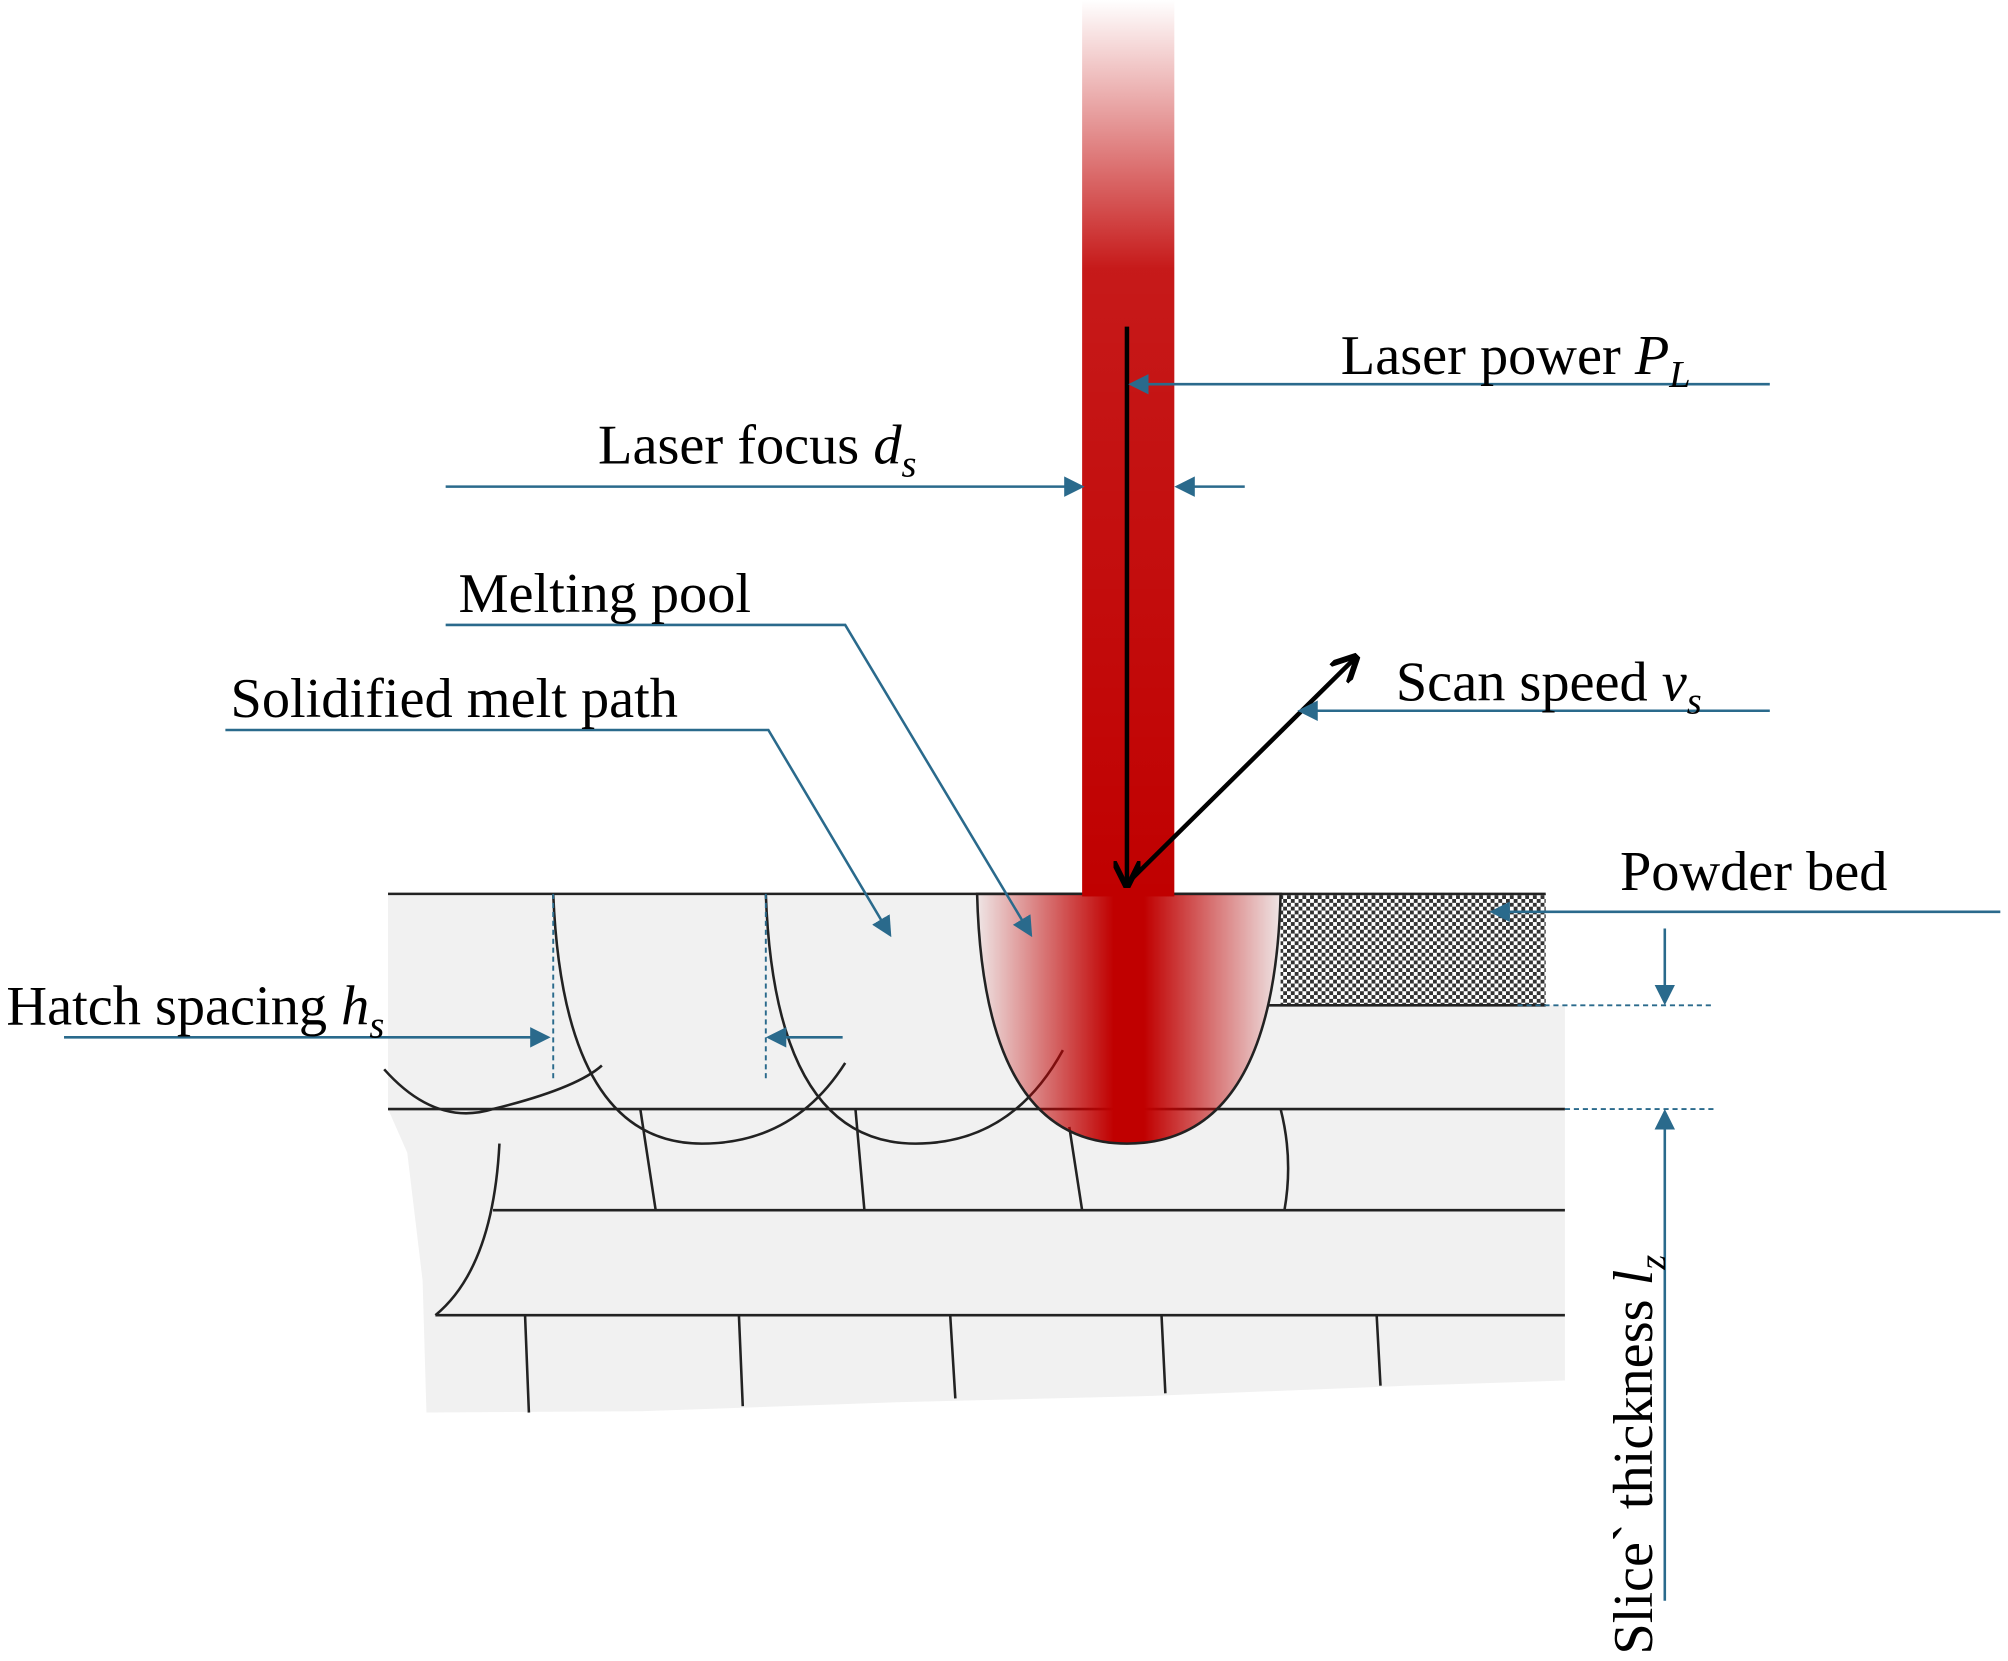  Describe the element at coordinates (1679, 375) in the screenshot. I see `subscript: L` at that location.